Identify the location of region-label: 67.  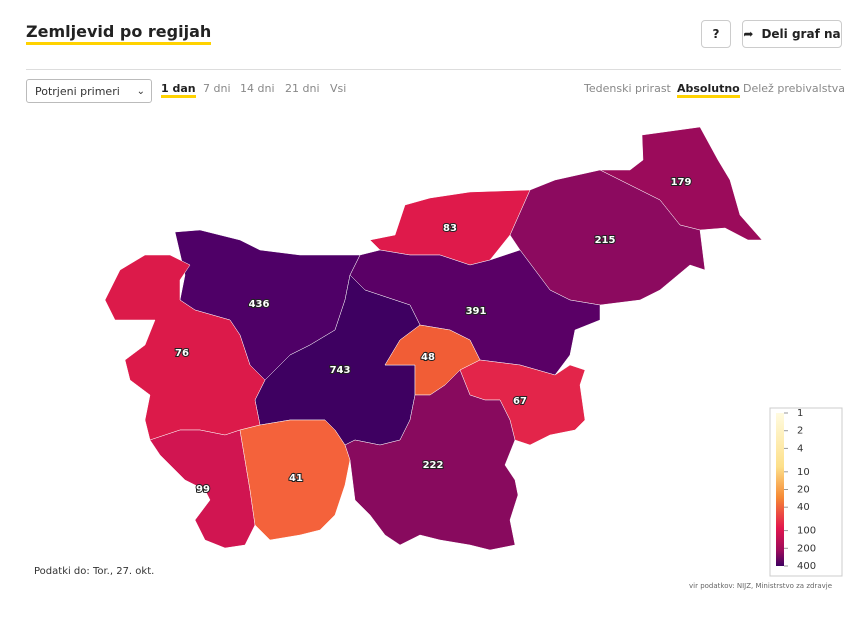
(520, 401).